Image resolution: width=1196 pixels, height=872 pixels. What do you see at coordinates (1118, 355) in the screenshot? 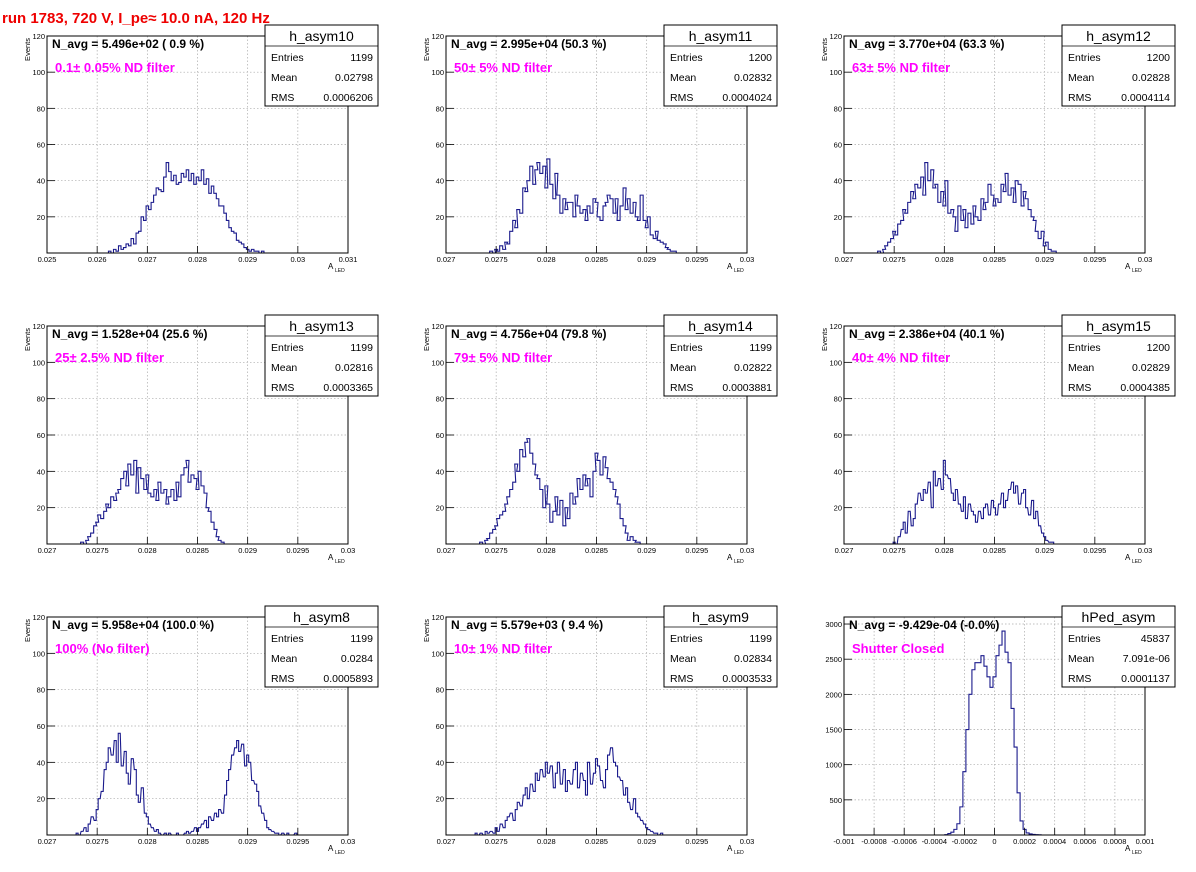
I see `stats-box` at bounding box center [1118, 355].